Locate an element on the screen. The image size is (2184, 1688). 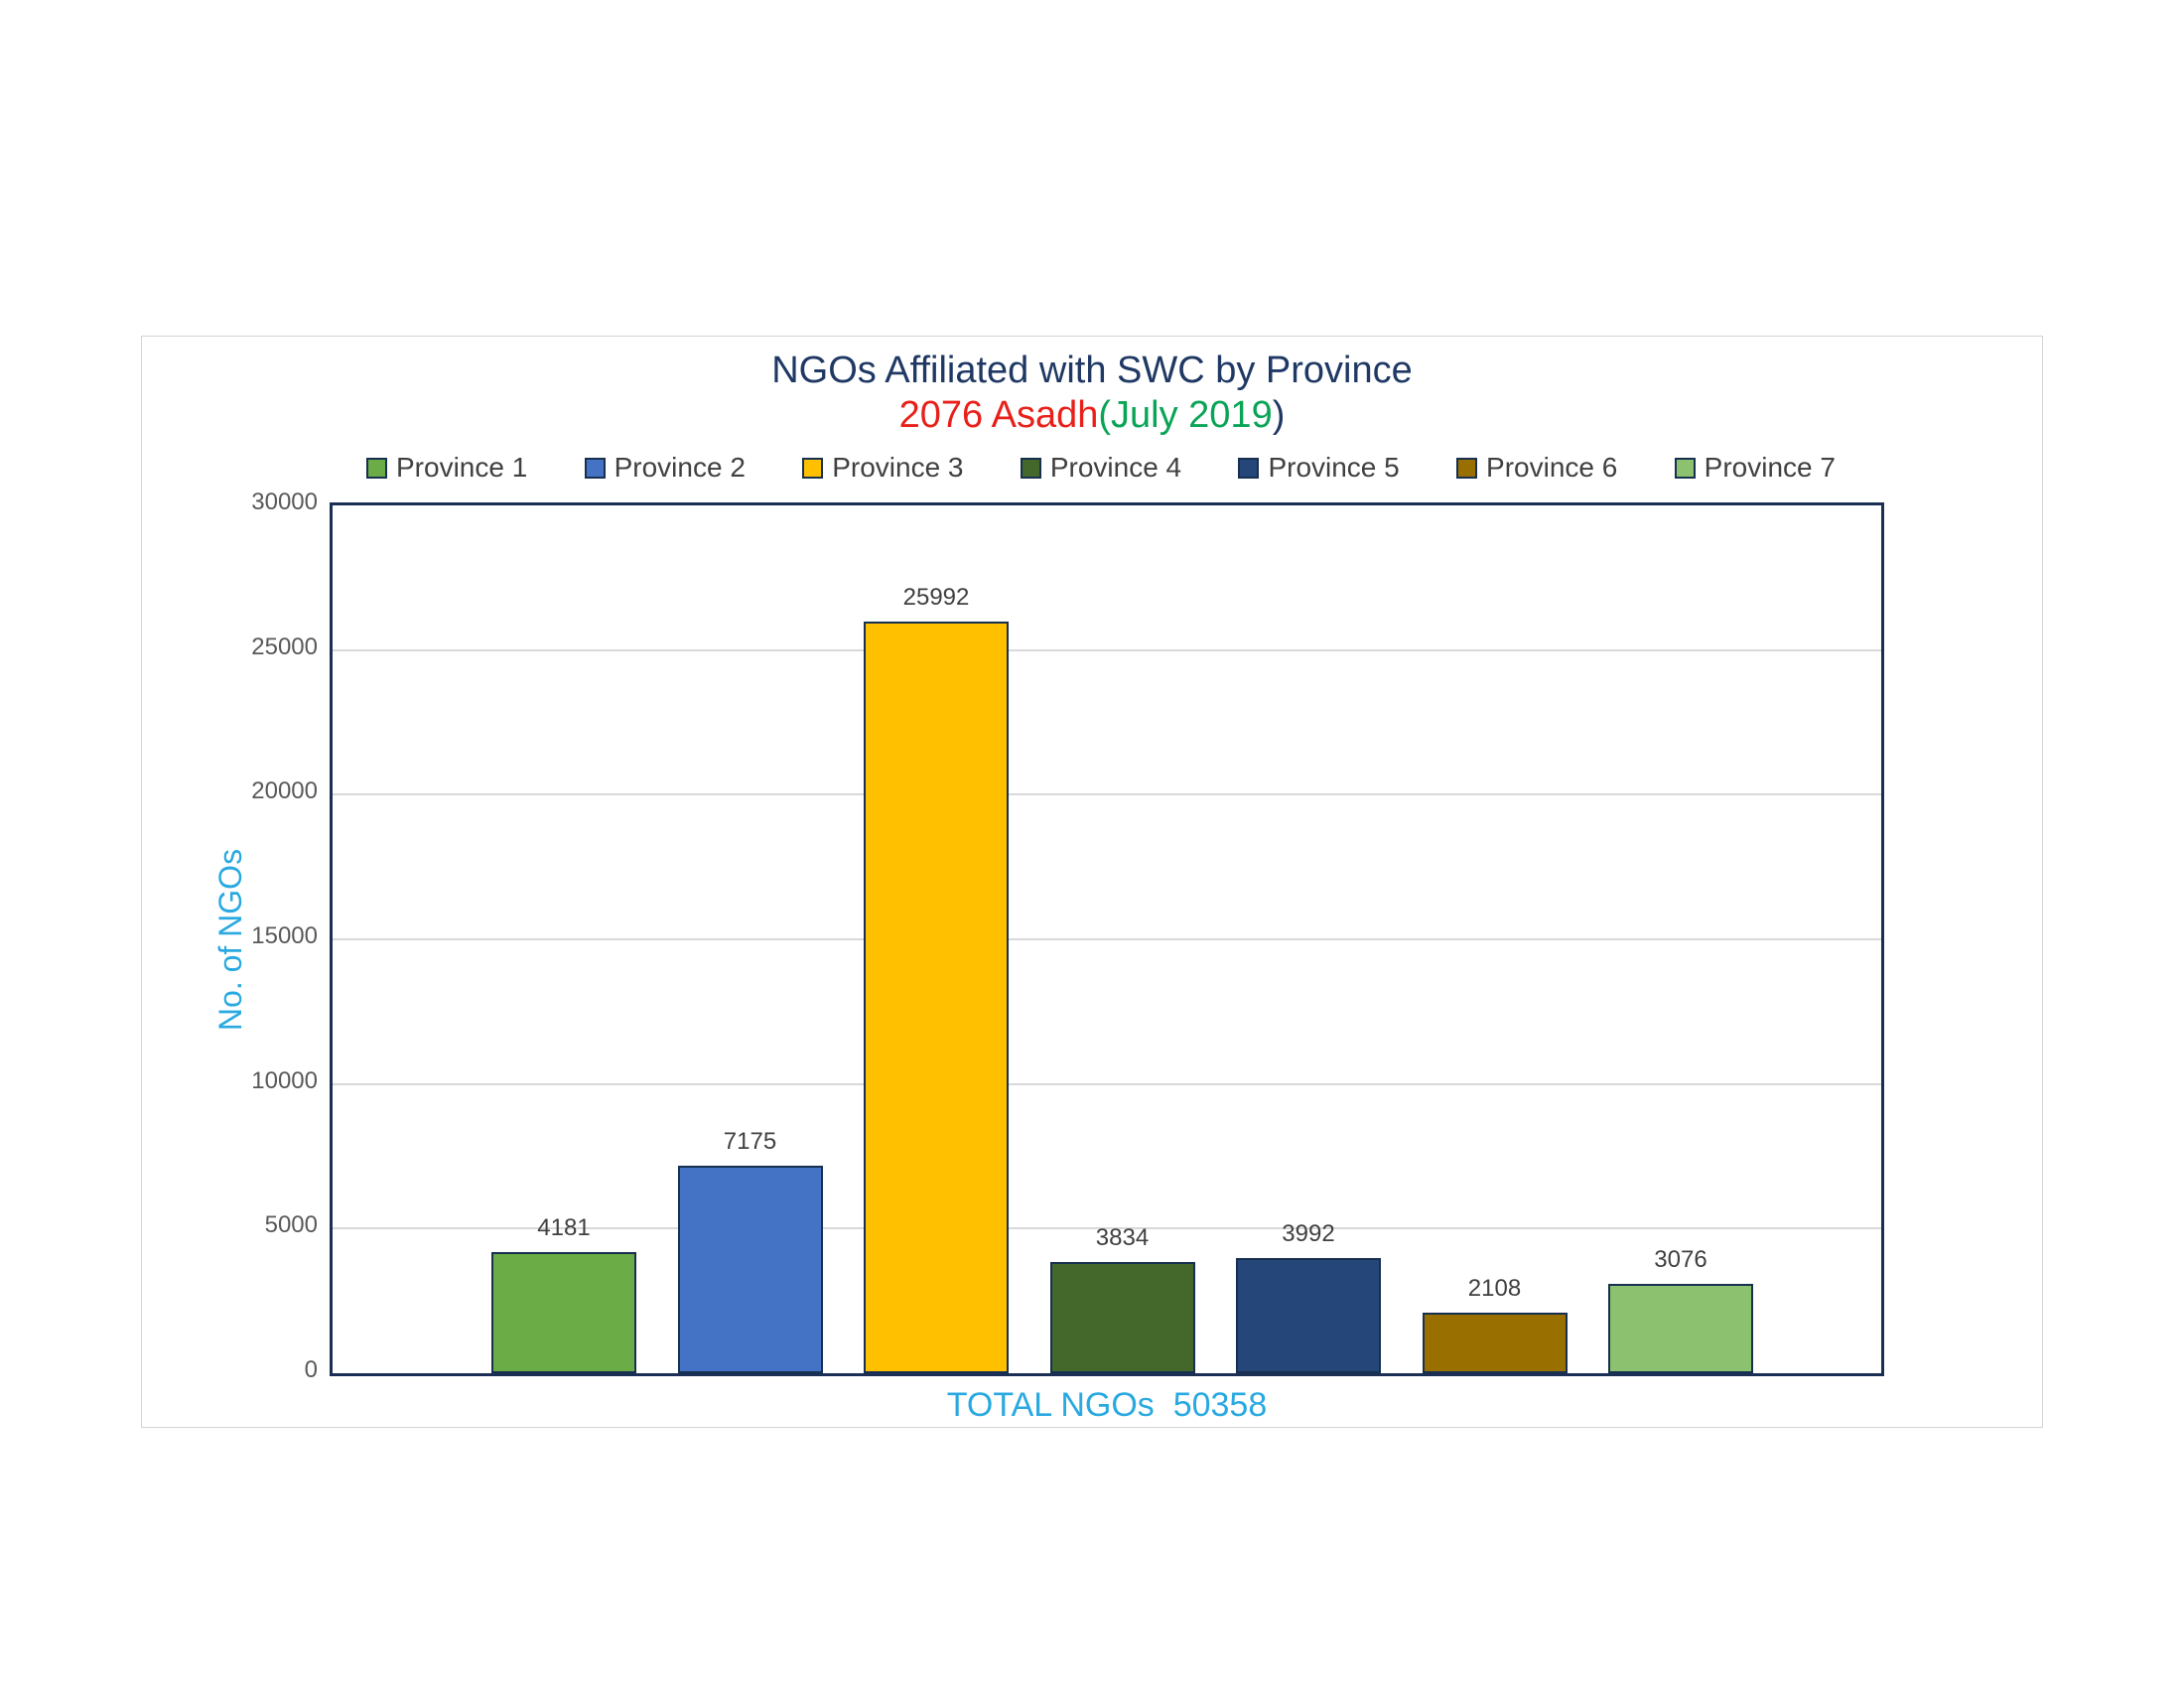
y-axis-tick-label-0: 0 is located at coordinates (311, 1369).